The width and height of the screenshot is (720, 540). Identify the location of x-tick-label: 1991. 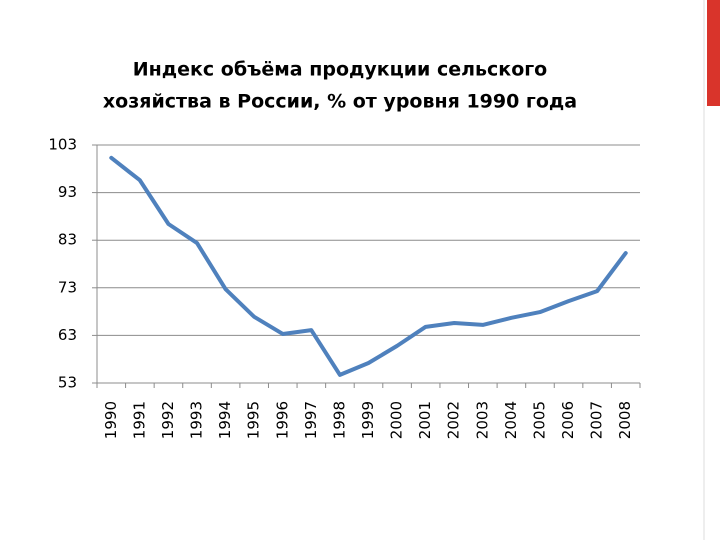
(139, 420).